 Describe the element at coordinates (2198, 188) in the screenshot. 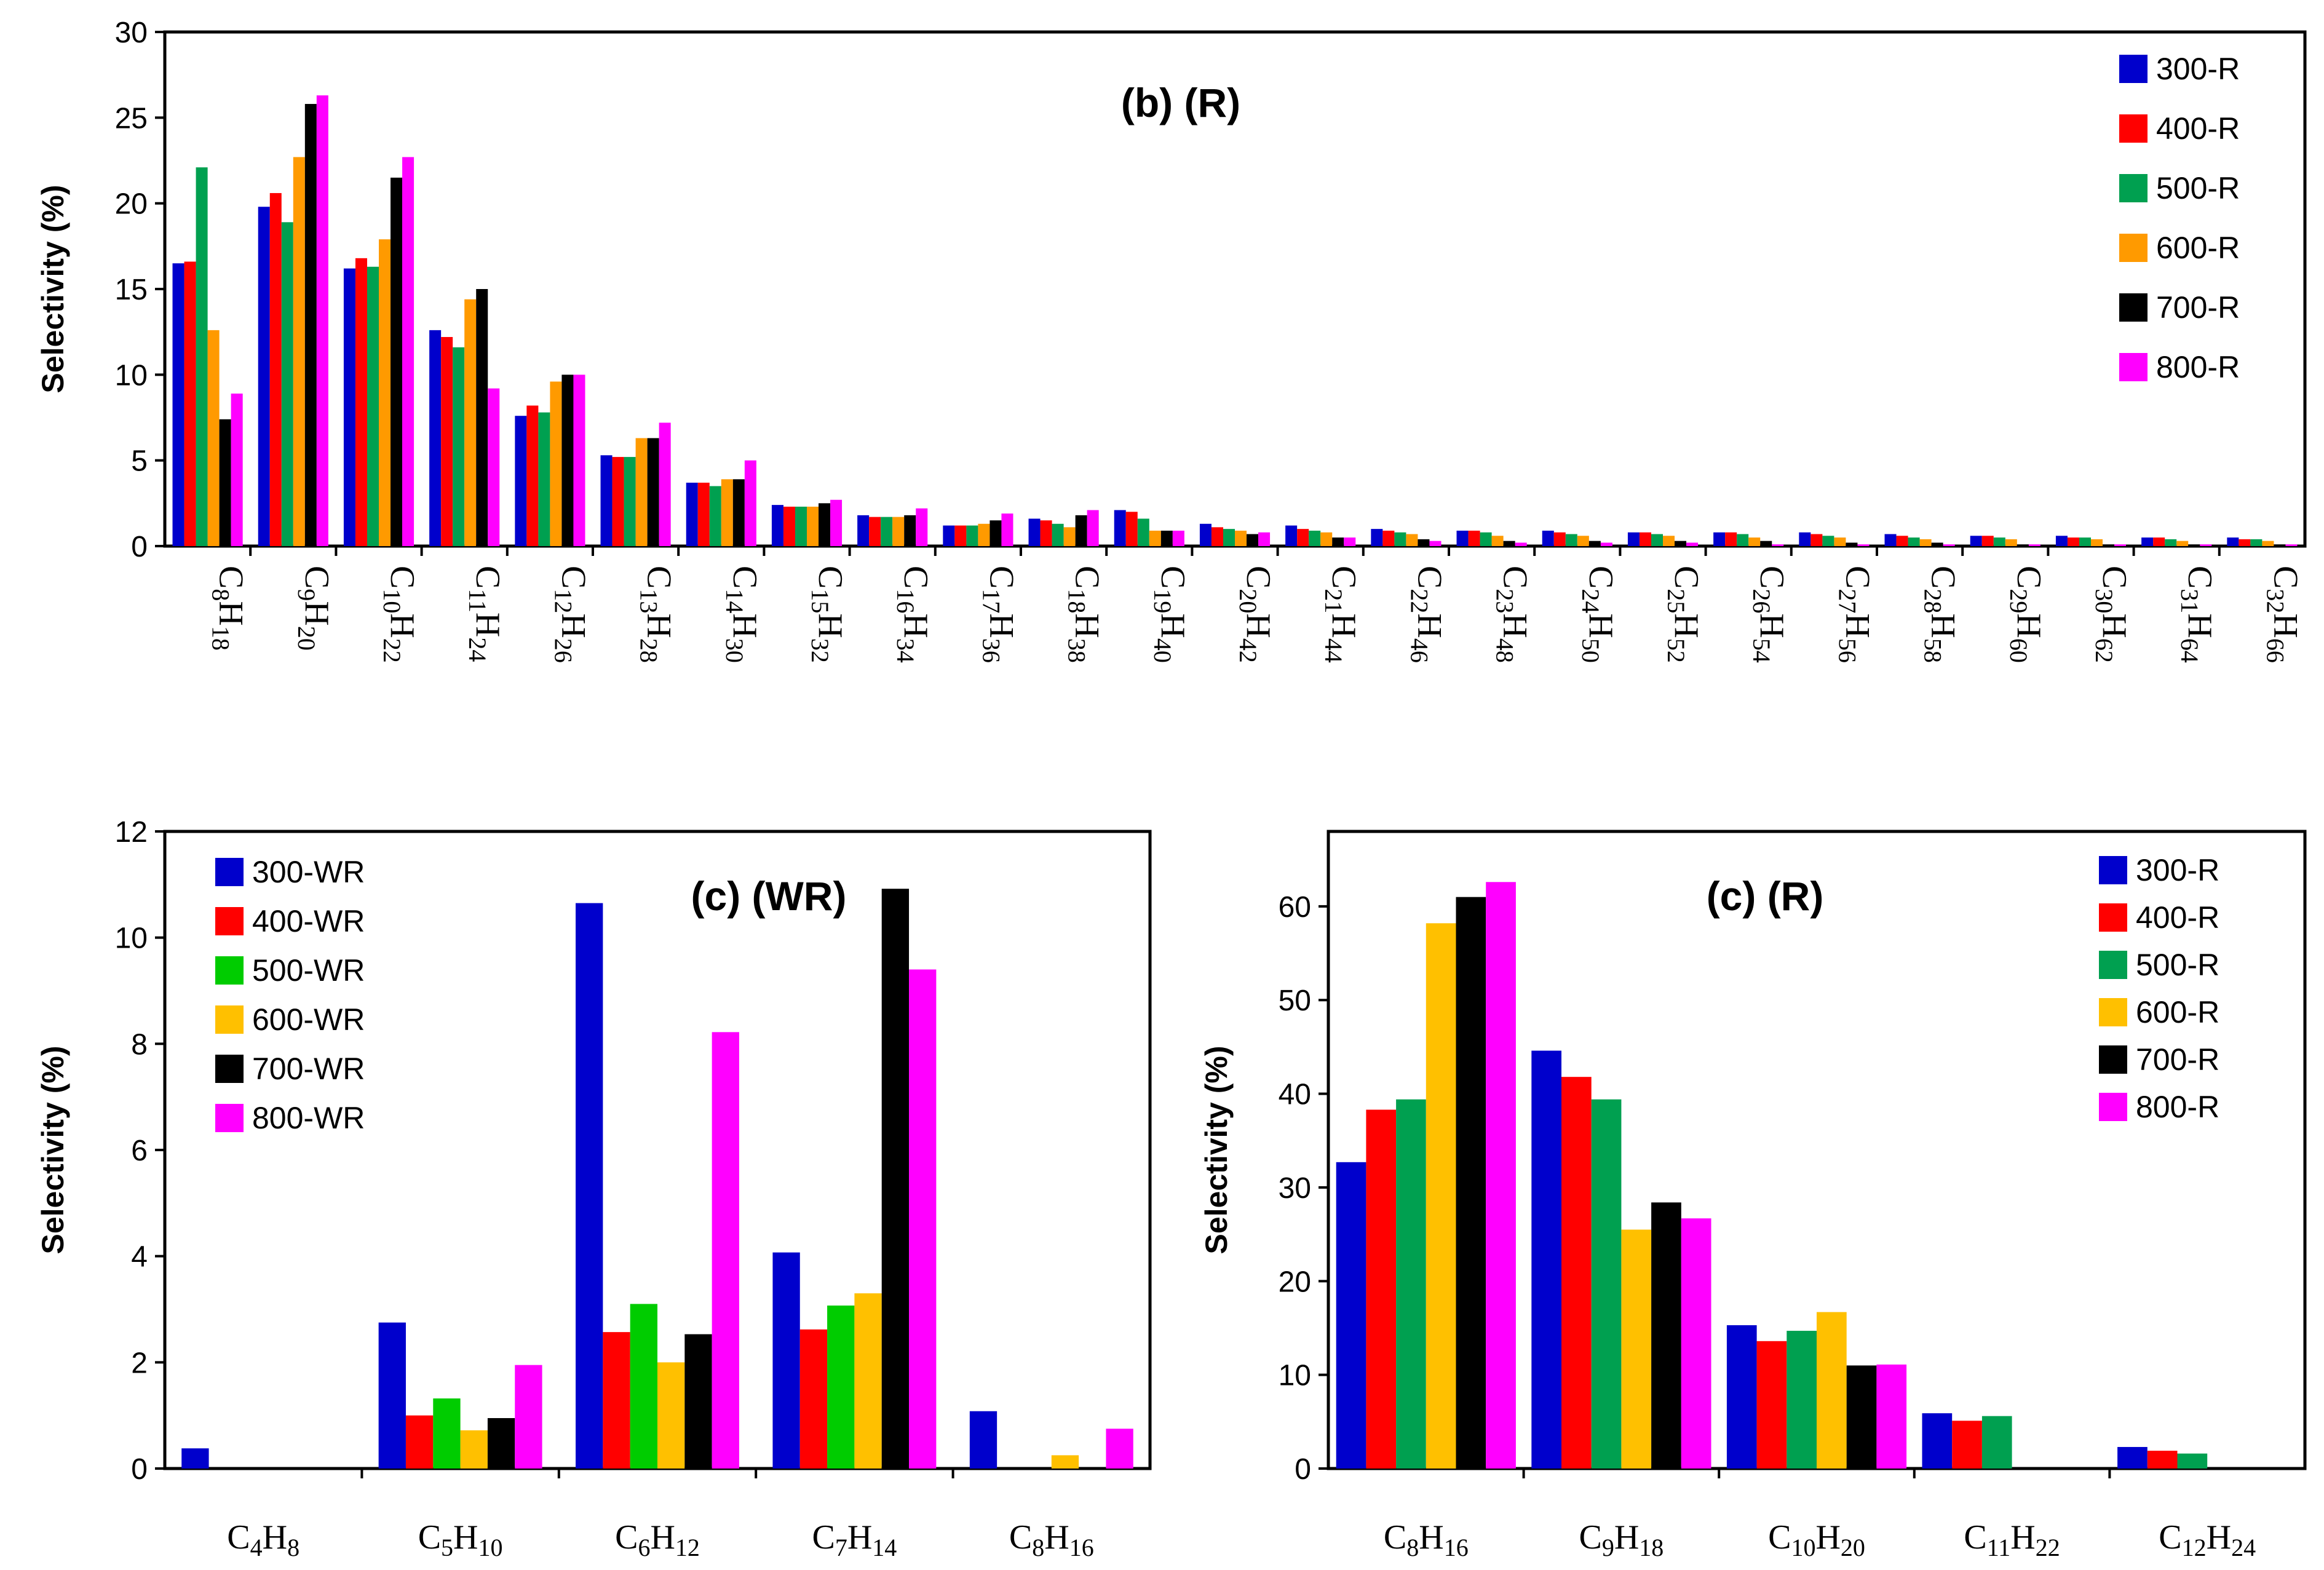

I see `legend-label: 500-R` at that location.